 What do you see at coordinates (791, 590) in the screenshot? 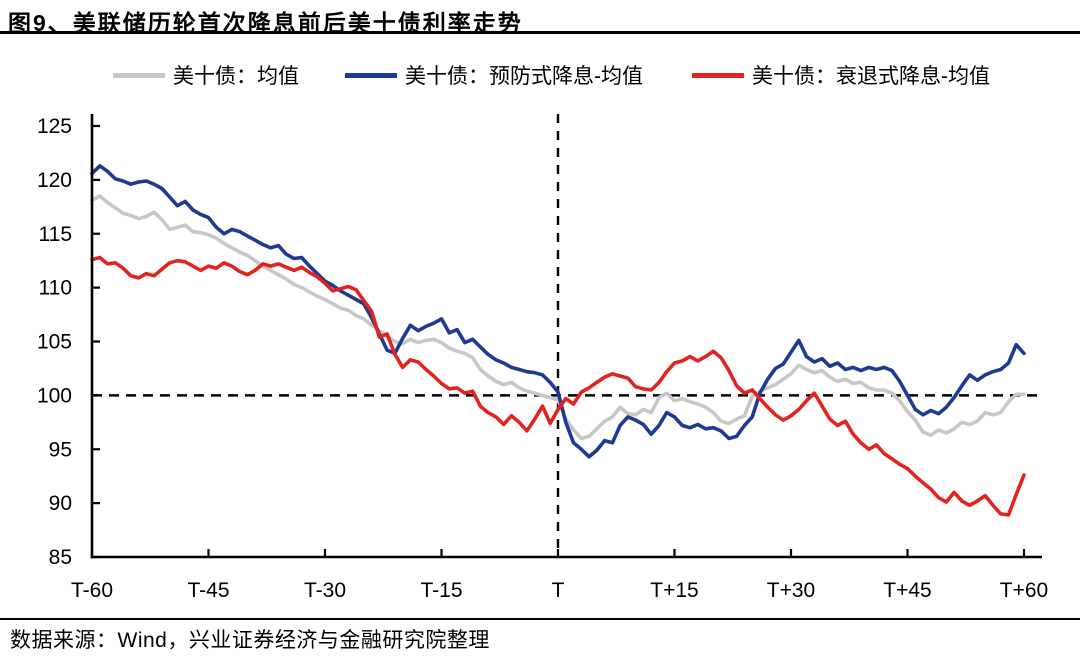
I see `x-tick-label: T+30` at bounding box center [791, 590].